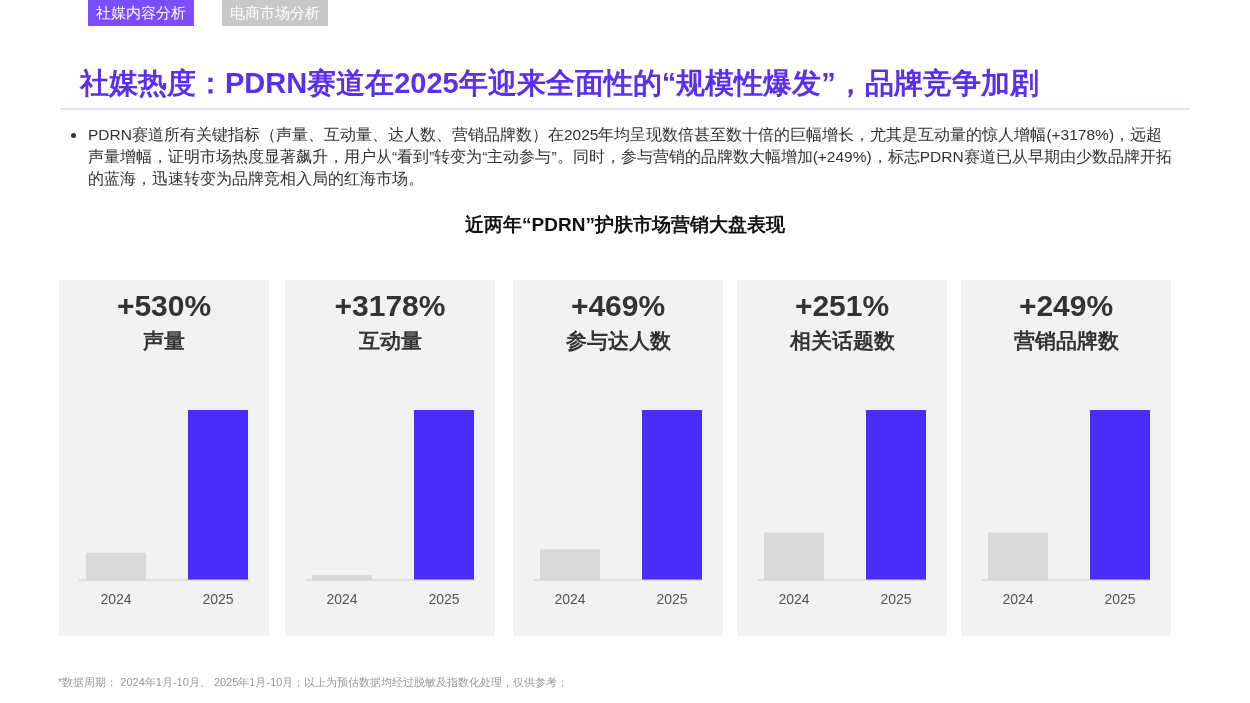 The width and height of the screenshot is (1250, 703). Describe the element at coordinates (313, 682) in the screenshot. I see `text: *数据周期： 2024年1月-10月、 2025年1月-10月；以上为预估数据均经过脱敏及指数化处理，仅供参考；` at that location.